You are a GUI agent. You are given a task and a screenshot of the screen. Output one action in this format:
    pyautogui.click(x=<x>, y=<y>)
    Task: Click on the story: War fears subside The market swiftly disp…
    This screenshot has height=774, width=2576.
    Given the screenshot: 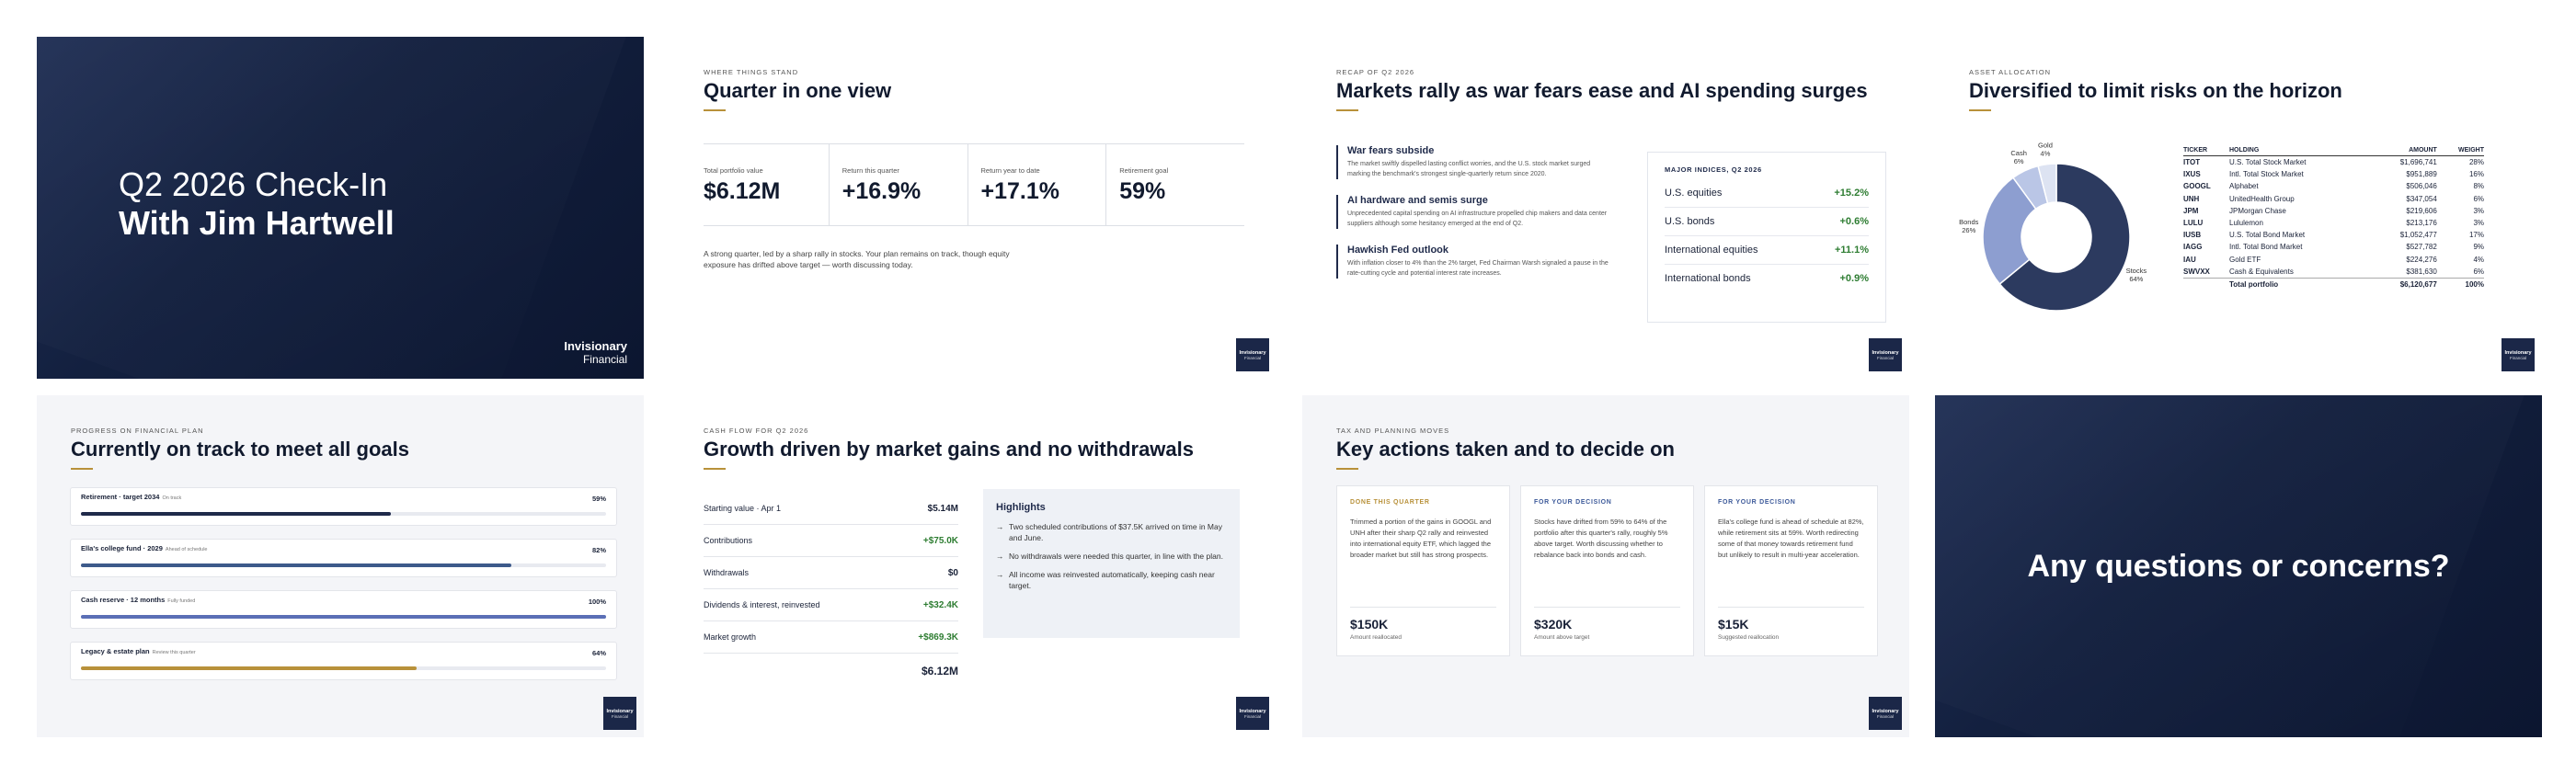 What is the action you would take?
    pyautogui.click(x=1474, y=162)
    